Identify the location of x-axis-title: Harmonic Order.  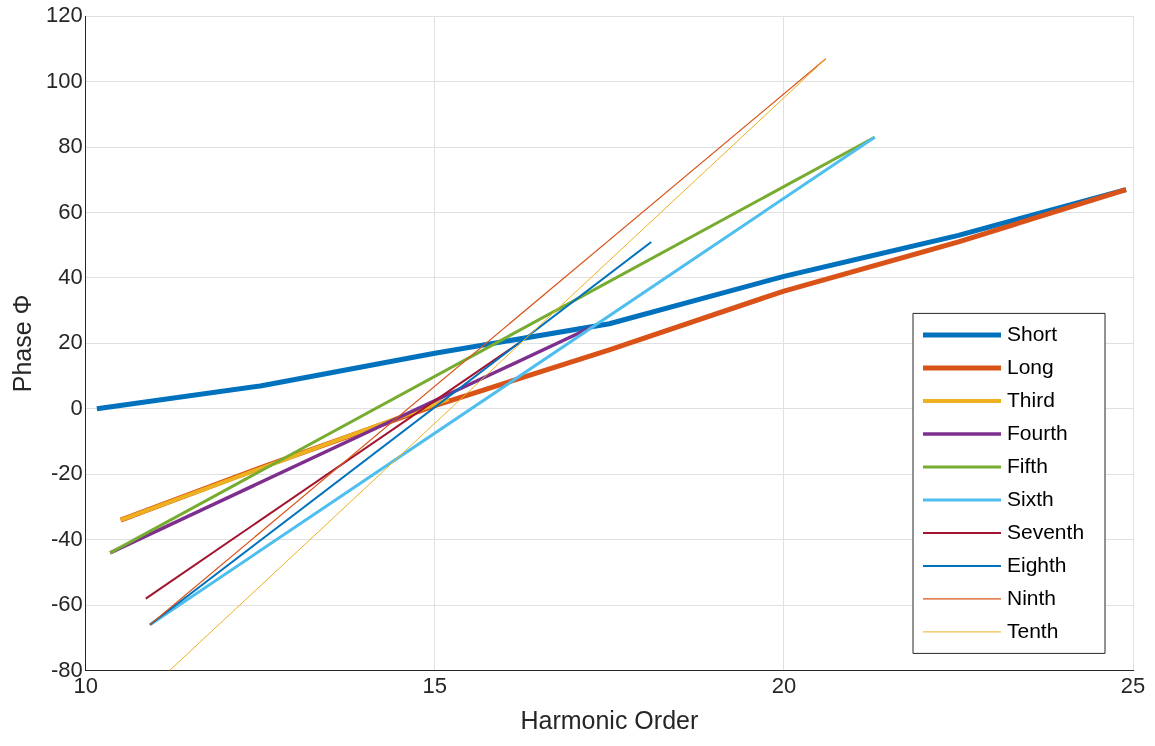
(609, 719).